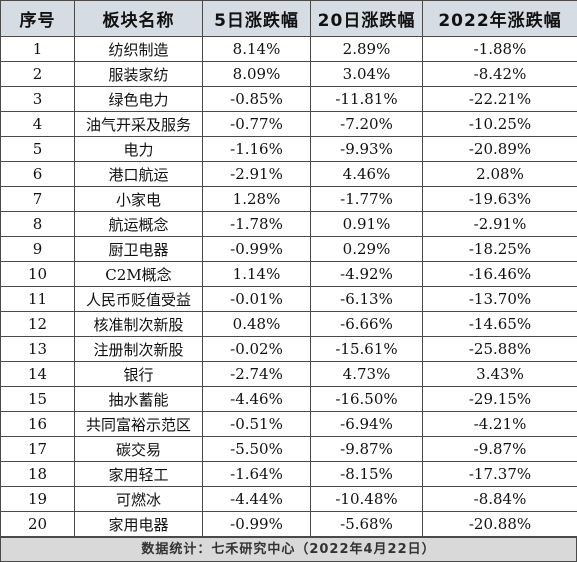 The width and height of the screenshot is (577, 562). I want to click on cell-2022-change: -16.46%, so click(499, 274).